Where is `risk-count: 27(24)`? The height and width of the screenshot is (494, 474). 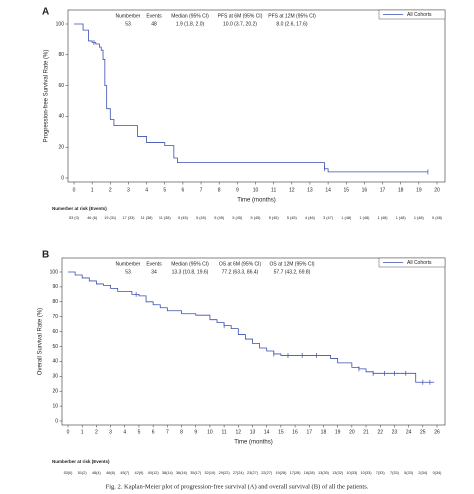
risk-count: 27(24) is located at coordinates (239, 473).